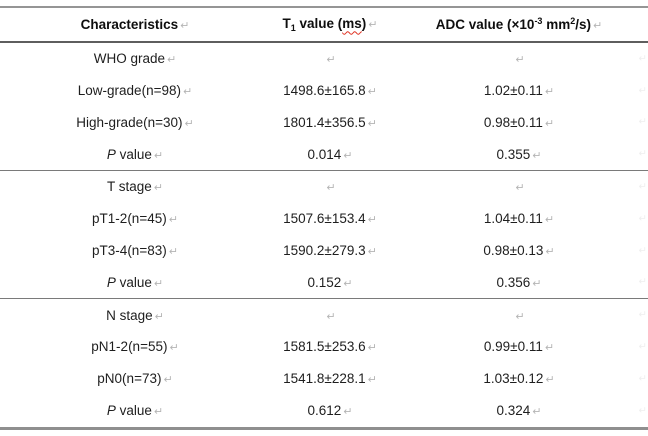  What do you see at coordinates (135, 90) in the screenshot?
I see `cell-characteristic: Low-grade(n=98) ↵` at bounding box center [135, 90].